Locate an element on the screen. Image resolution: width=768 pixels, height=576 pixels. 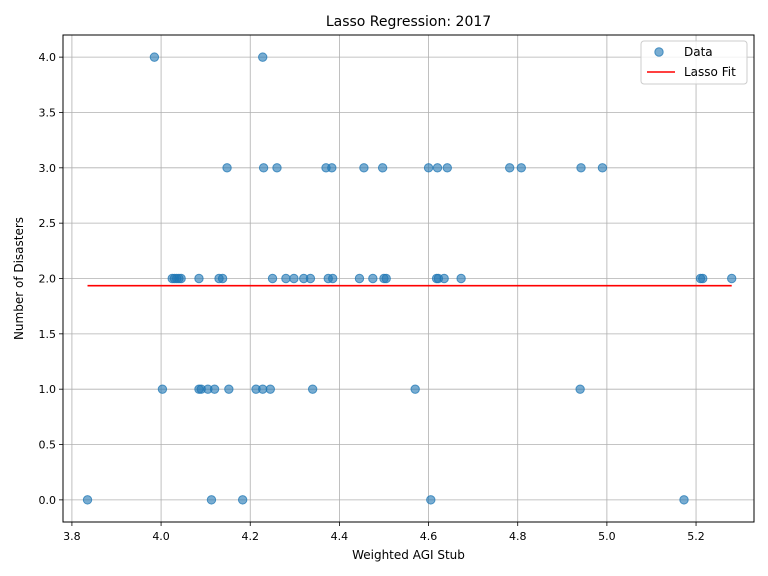
x-tick-label: 5.0 is located at coordinates (607, 536).